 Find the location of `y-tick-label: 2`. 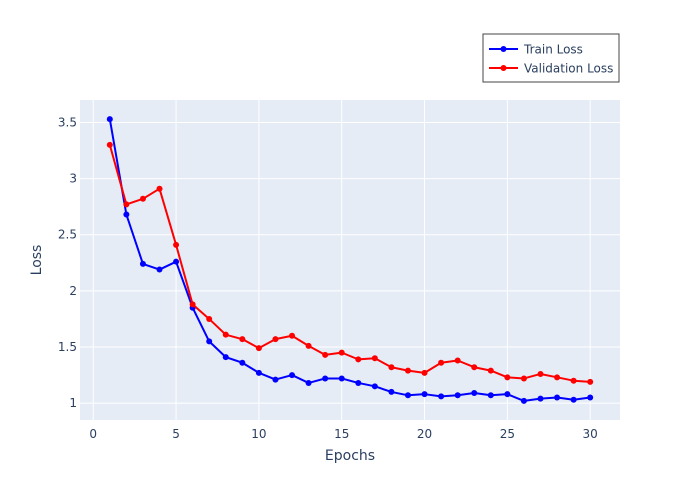

y-tick-label: 2 is located at coordinates (73, 291).